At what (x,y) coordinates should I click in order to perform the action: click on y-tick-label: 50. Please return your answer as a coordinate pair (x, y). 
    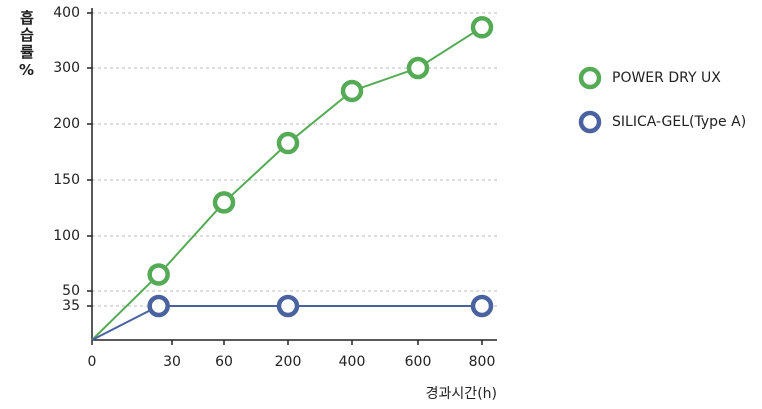
    Looking at the image, I should click on (71, 291).